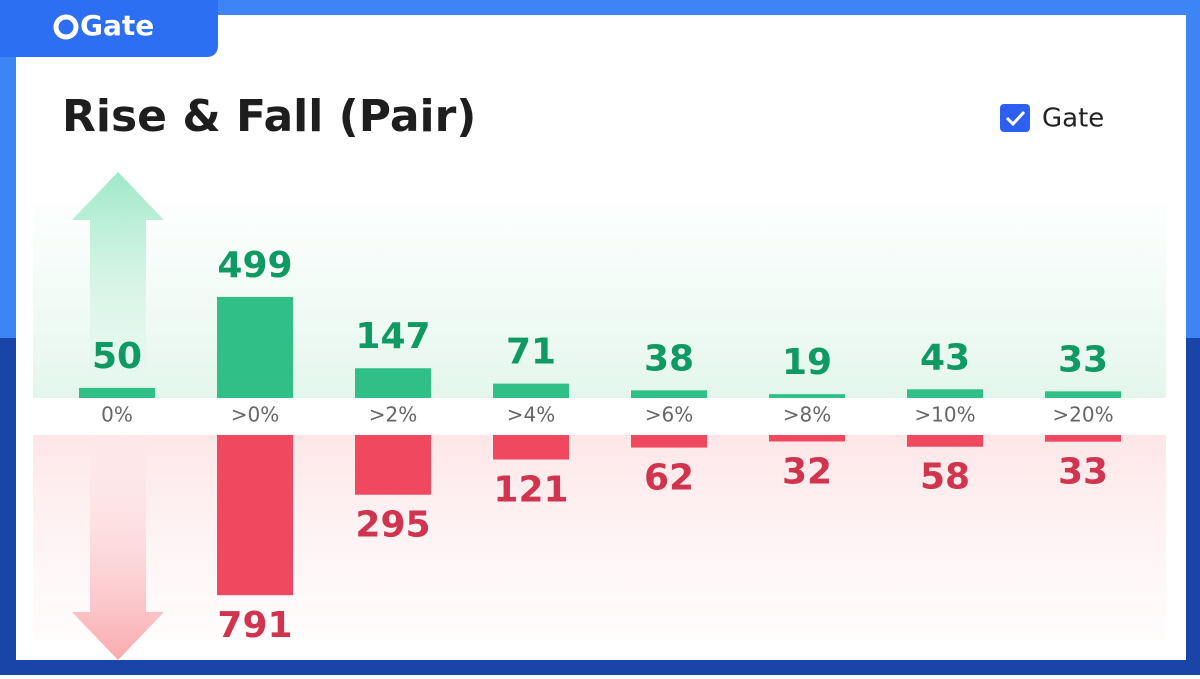  I want to click on value-label: 58, so click(945, 477).